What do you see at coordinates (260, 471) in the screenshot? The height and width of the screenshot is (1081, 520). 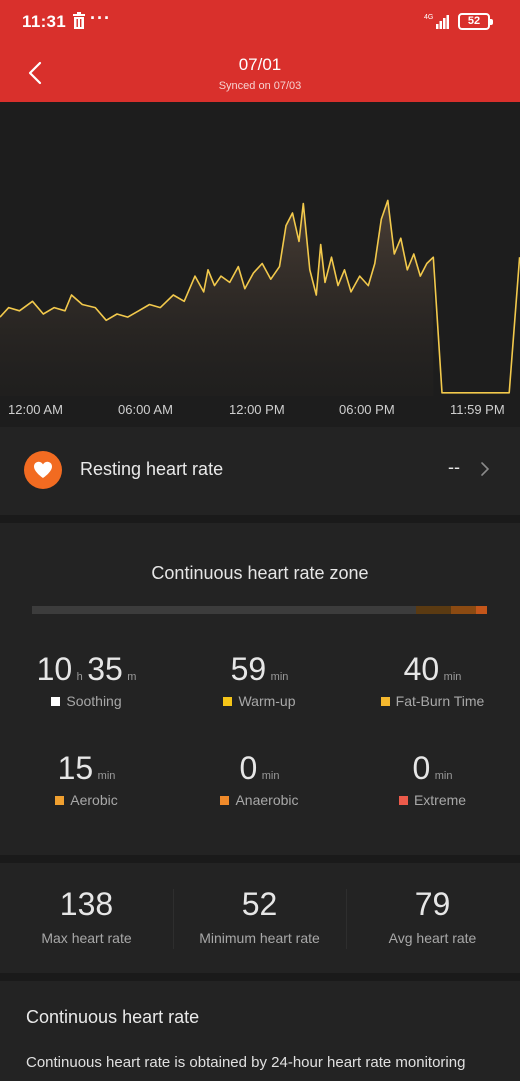 I see `resting-heart-rate-row: Resting heart rate --` at bounding box center [260, 471].